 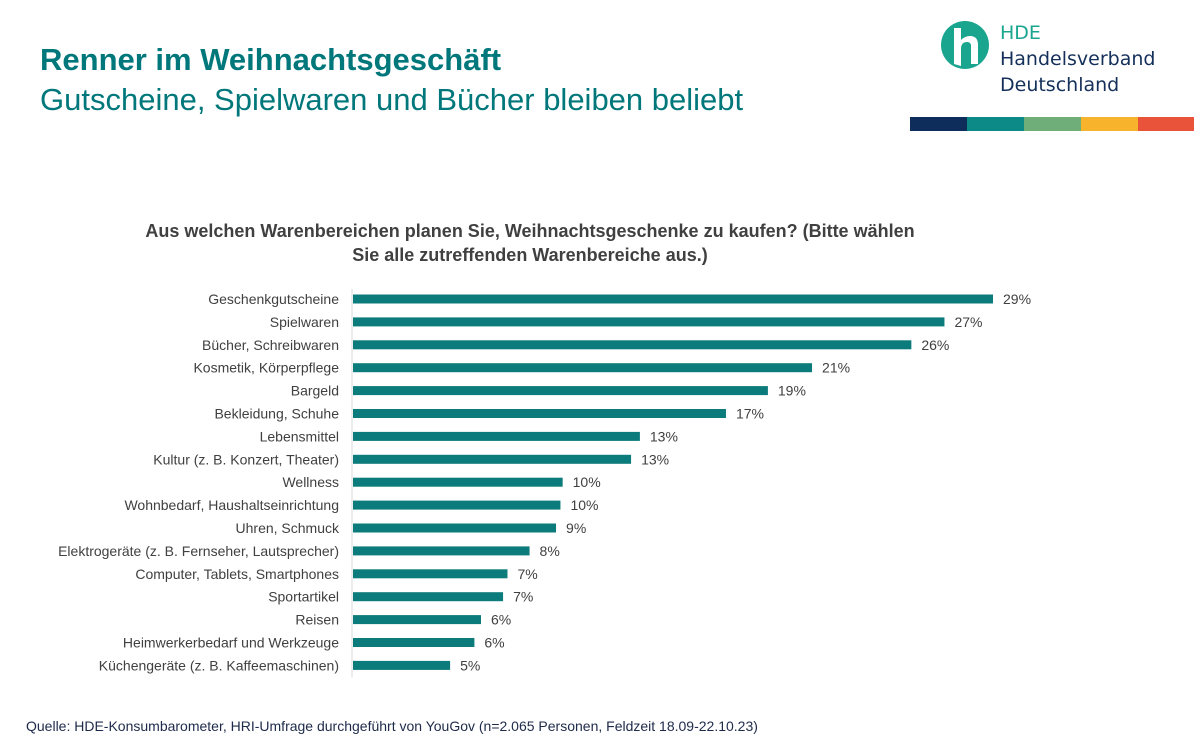 I want to click on category-label: Bekleidung, Schuhe, so click(x=276, y=414).